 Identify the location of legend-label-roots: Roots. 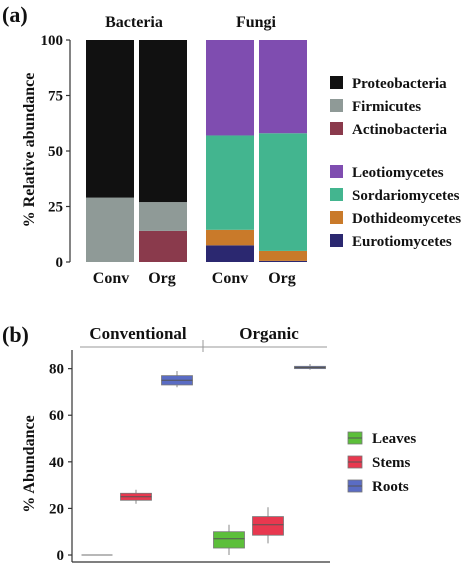
(390, 487).